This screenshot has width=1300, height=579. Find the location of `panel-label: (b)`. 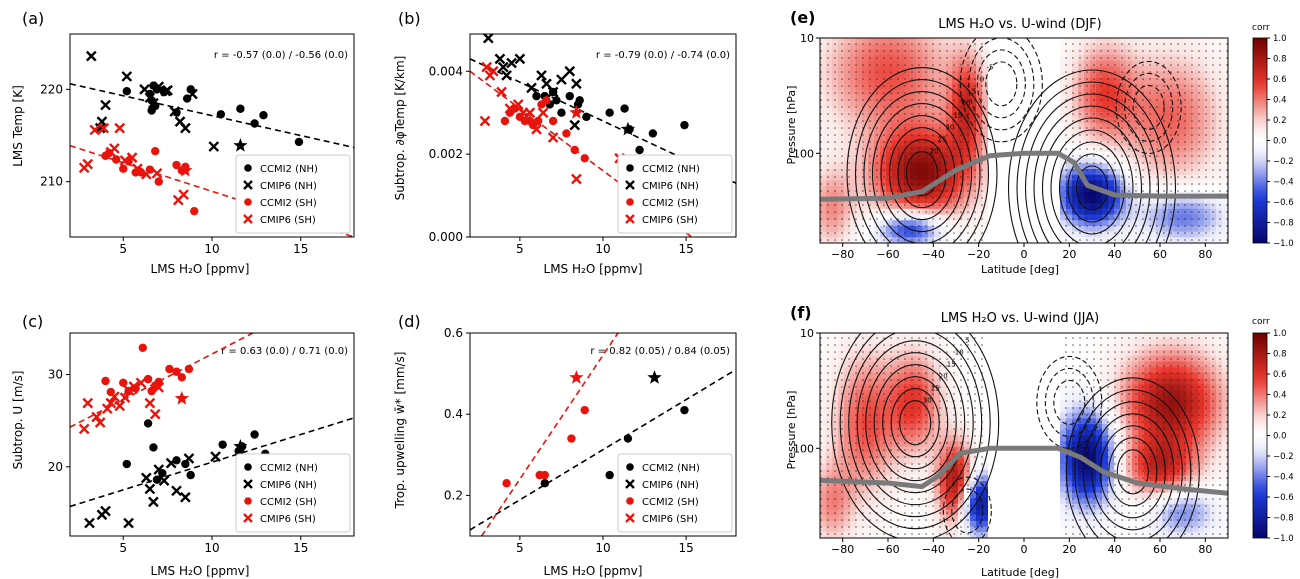

panel-label: (b) is located at coordinates (409, 18).